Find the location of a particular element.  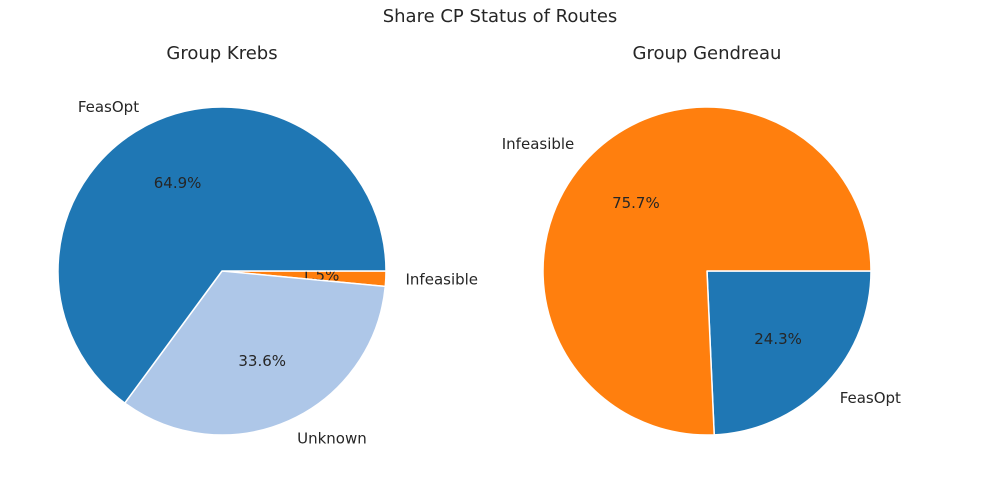

slice-percent-label: 75.7% is located at coordinates (636, 203).